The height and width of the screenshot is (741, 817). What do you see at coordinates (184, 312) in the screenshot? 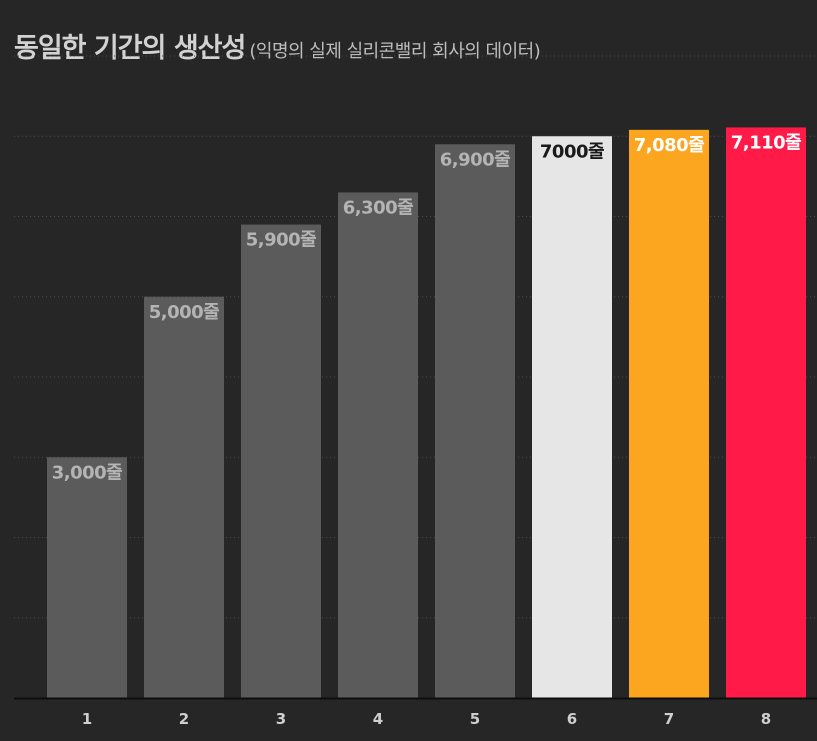
I see `data-label-2: 5,000줄` at bounding box center [184, 312].